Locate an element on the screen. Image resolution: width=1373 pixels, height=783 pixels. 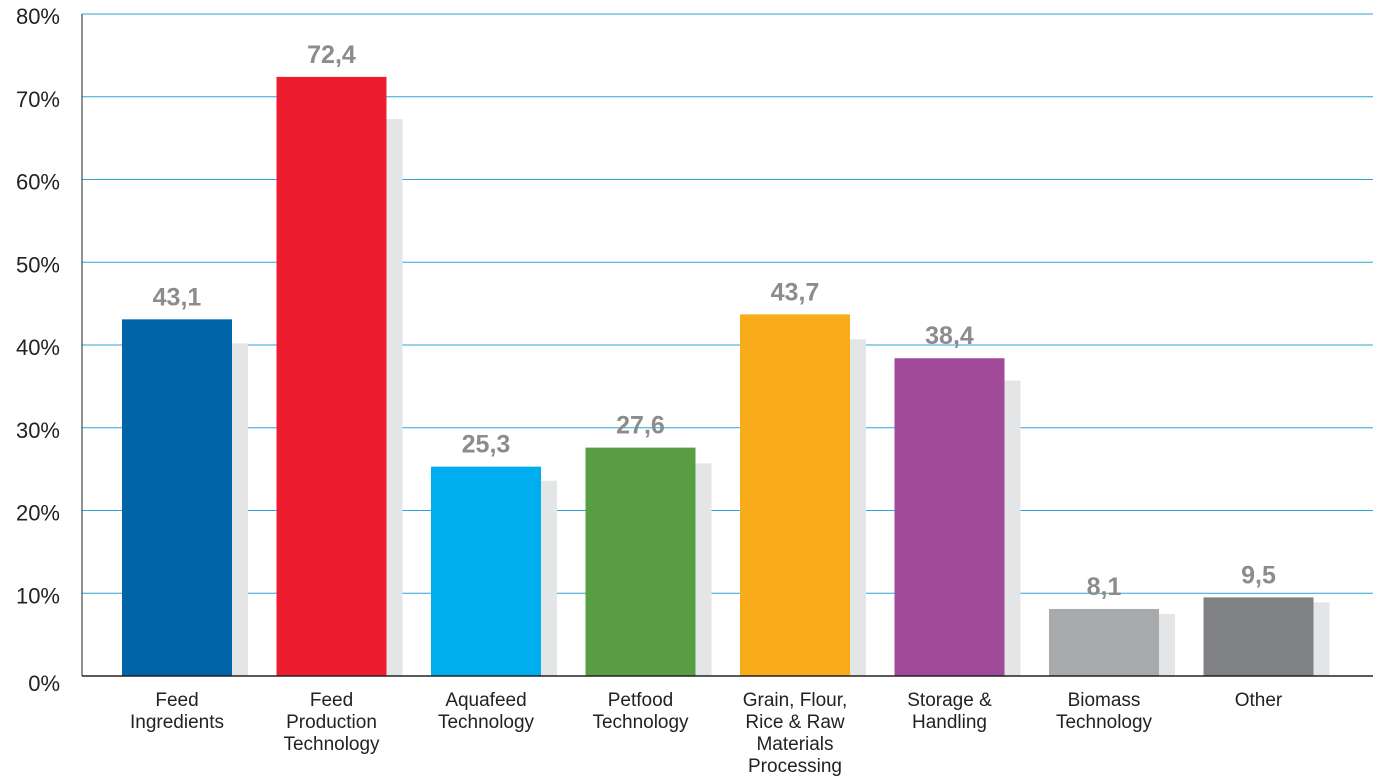
y-tick-labels: 0% 10% 20% 30% 40% 50% 60% 70% 80% is located at coordinates (38, 350).